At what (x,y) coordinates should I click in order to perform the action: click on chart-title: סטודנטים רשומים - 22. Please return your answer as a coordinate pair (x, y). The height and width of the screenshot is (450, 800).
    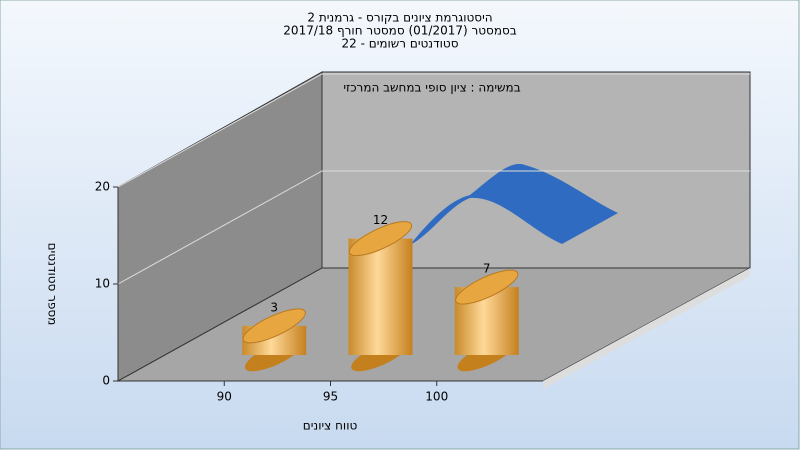
    Looking at the image, I should click on (399, 44).